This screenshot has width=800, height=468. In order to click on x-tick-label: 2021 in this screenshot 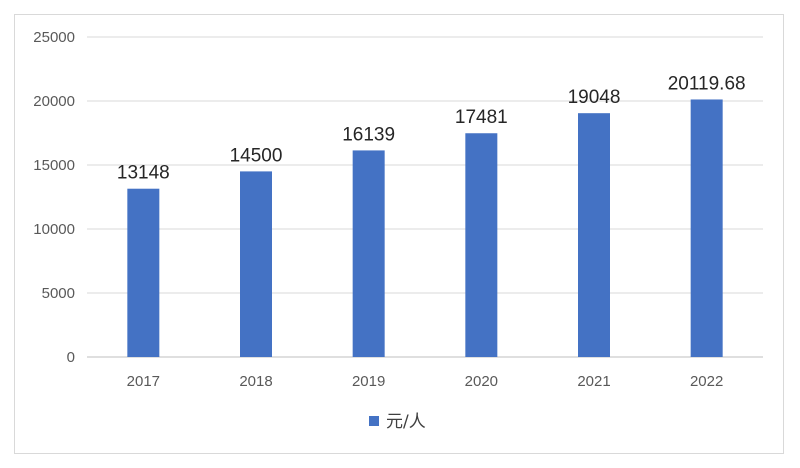, I will do `click(593, 381)`.